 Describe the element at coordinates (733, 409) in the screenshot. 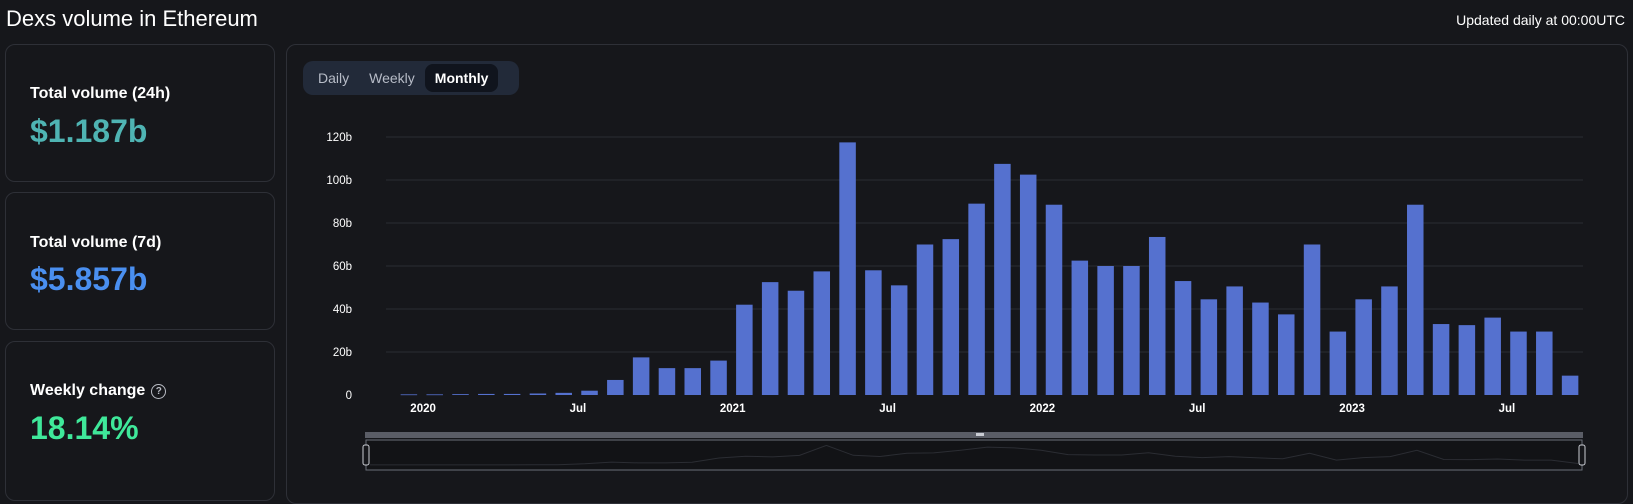

I see `x-tick-label: 2021` at that location.